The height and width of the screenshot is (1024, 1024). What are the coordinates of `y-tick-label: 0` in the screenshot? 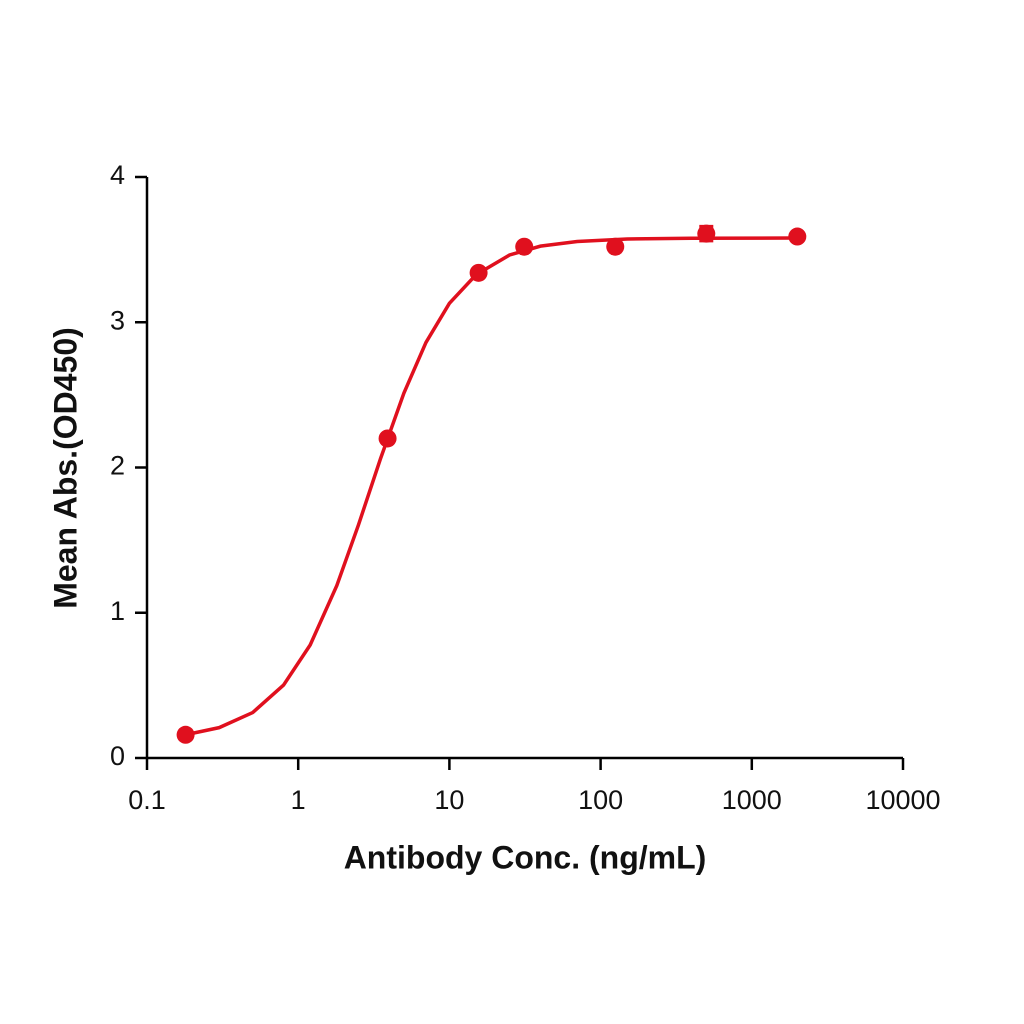 It's located at (117, 756).